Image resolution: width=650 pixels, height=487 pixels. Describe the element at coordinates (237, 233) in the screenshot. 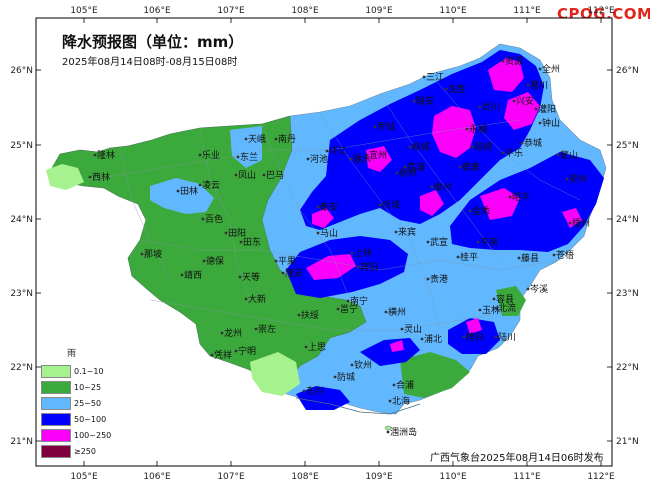

I see `city-label: 田阳` at that location.